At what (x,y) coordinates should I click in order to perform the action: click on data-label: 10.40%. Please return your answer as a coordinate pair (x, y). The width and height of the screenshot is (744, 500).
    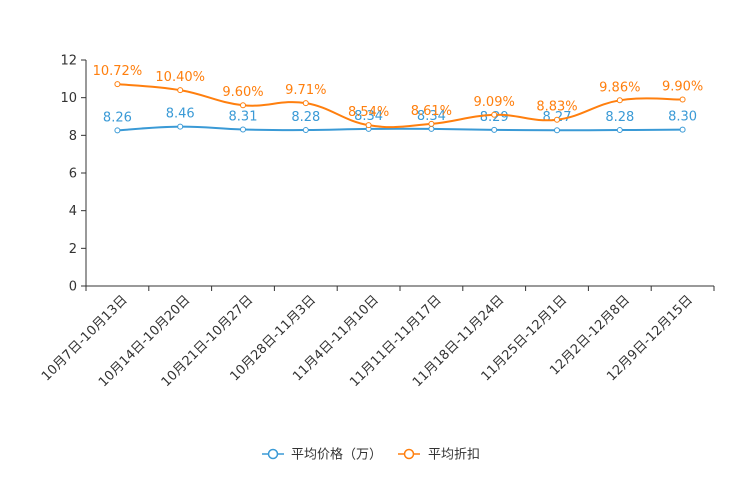
    Looking at the image, I should click on (180, 77).